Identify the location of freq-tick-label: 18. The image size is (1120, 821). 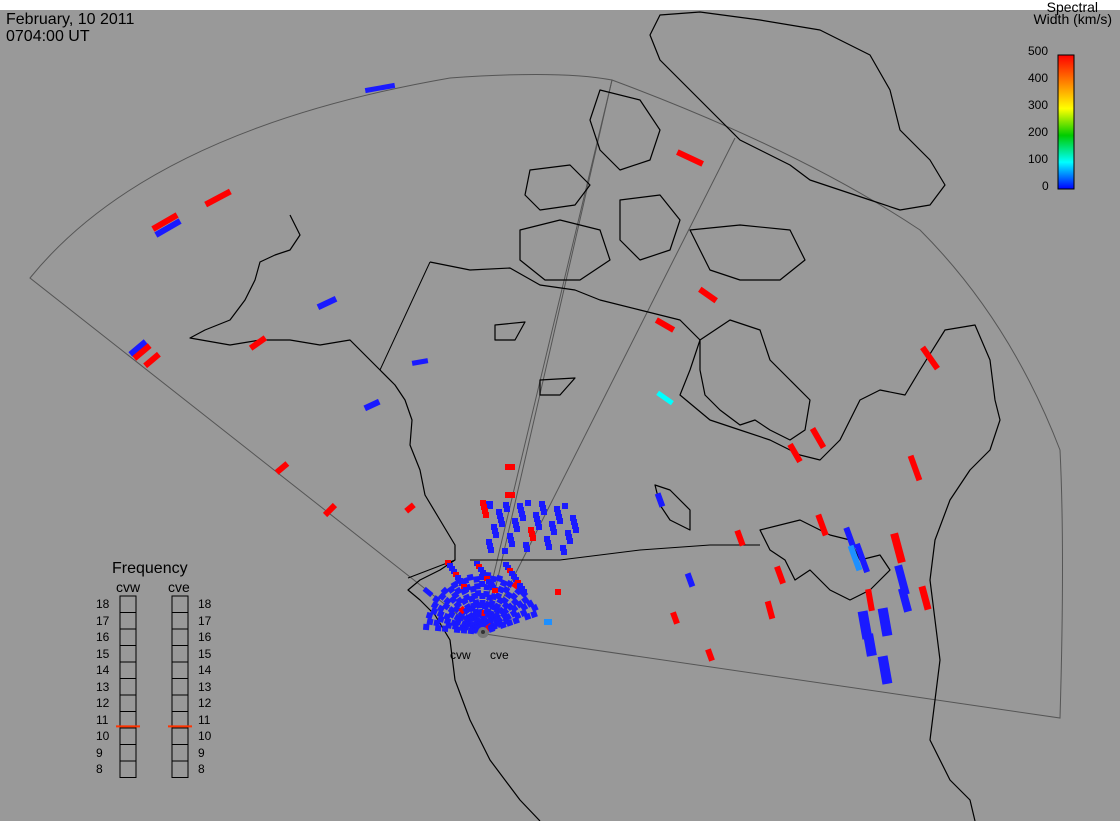
(205, 604).